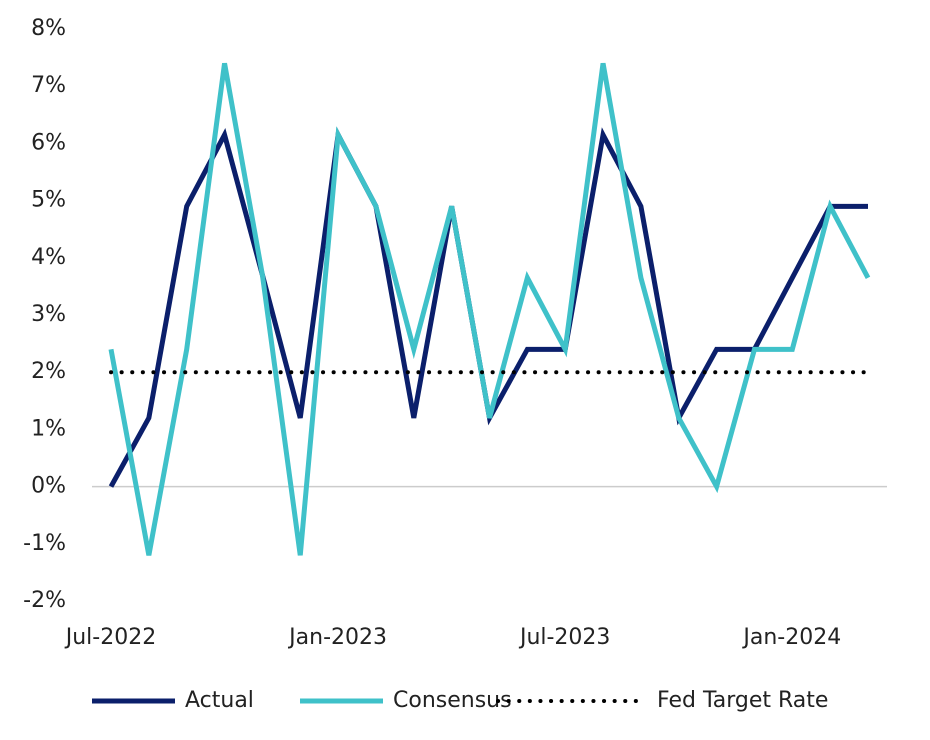 The width and height of the screenshot is (930, 740). What do you see at coordinates (564, 637) in the screenshot?
I see `x-tick-label: Jul-2023` at bounding box center [564, 637].